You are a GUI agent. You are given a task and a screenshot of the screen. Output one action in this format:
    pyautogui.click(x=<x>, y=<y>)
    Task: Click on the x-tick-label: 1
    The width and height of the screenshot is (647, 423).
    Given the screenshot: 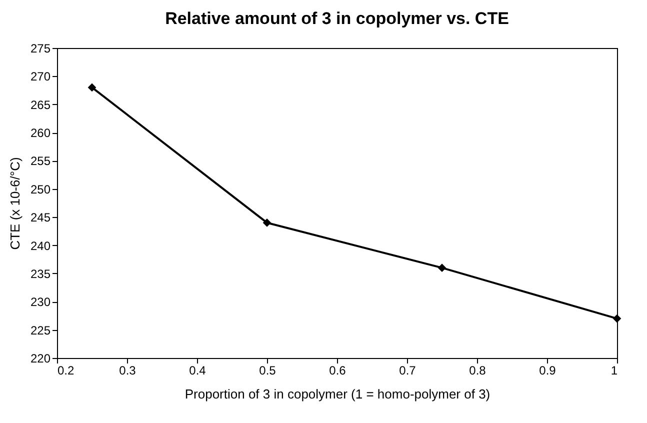 What is the action you would take?
    pyautogui.click(x=614, y=371)
    